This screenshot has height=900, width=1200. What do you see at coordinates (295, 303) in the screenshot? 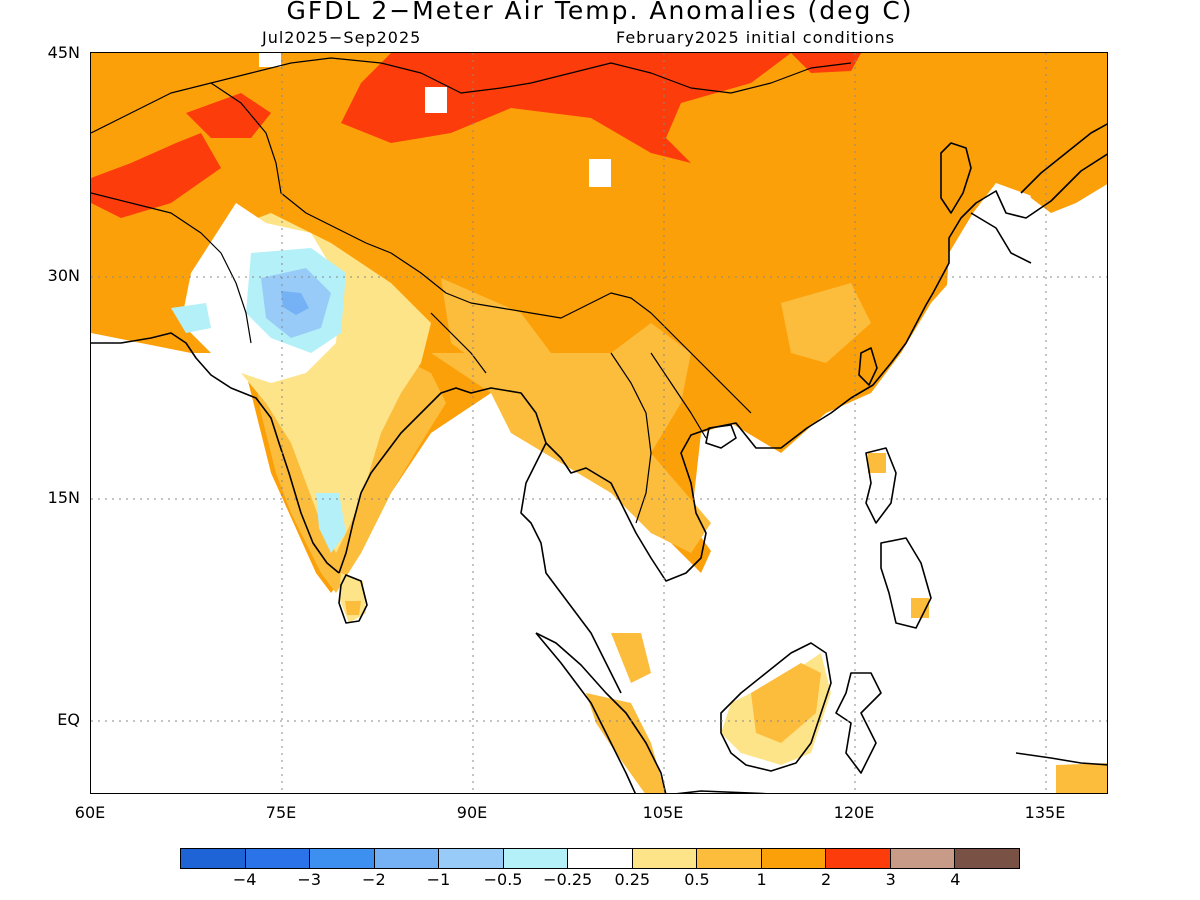
I see `land-region-nw-india-darkblue` at bounding box center [295, 303].